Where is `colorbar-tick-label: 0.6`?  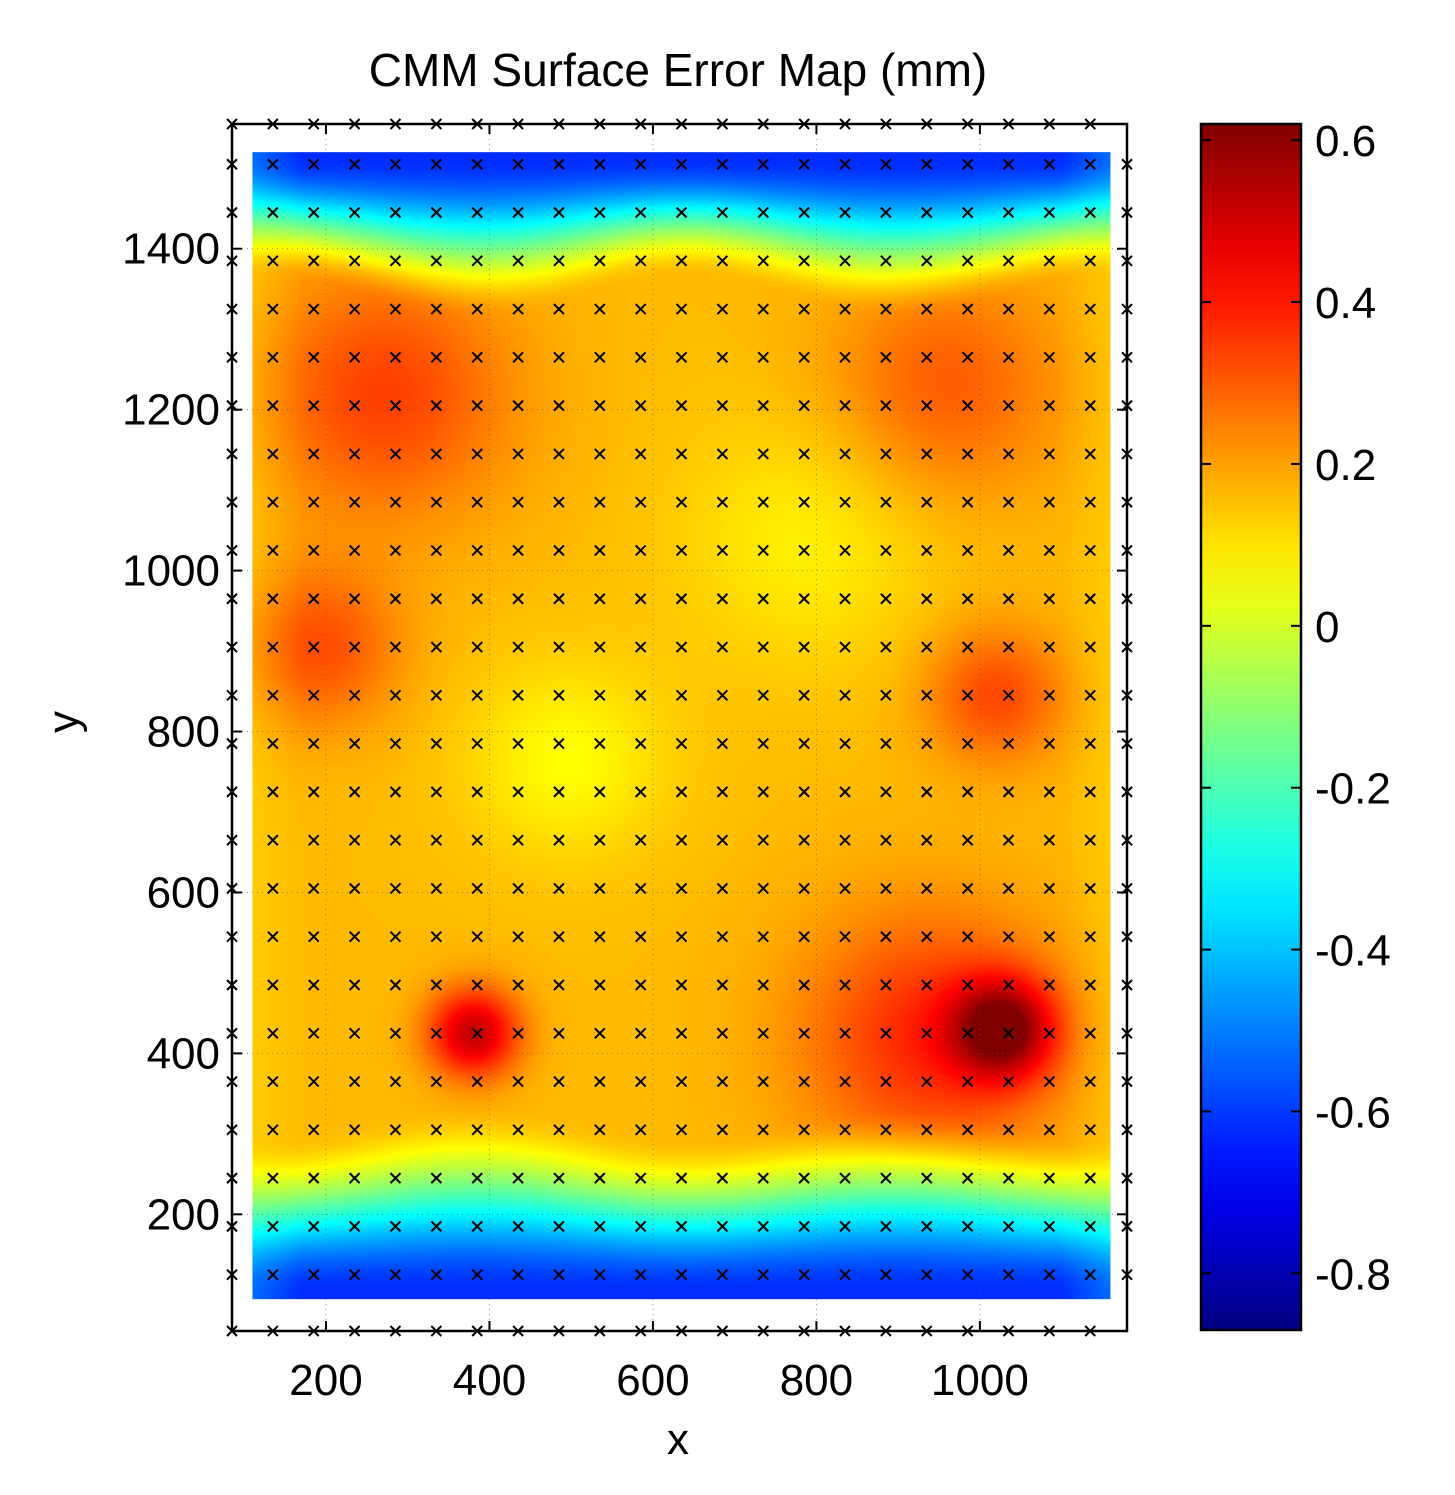 colorbar-tick-label: 0.6 is located at coordinates (1345, 141).